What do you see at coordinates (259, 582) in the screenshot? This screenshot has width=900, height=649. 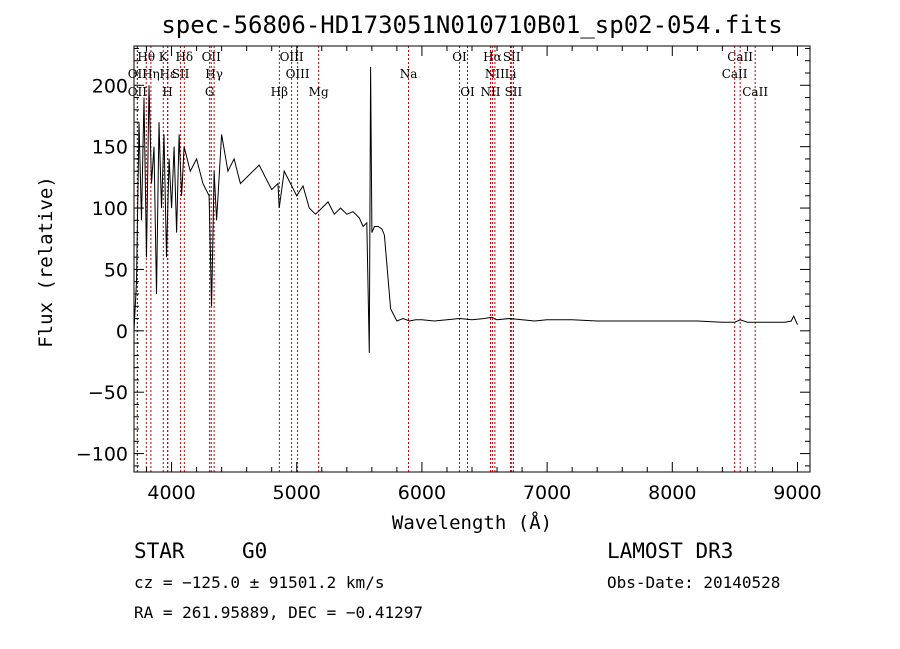 I see `redshift-text: cz = −125.0 ± 91501.2 km/s` at bounding box center [259, 582].